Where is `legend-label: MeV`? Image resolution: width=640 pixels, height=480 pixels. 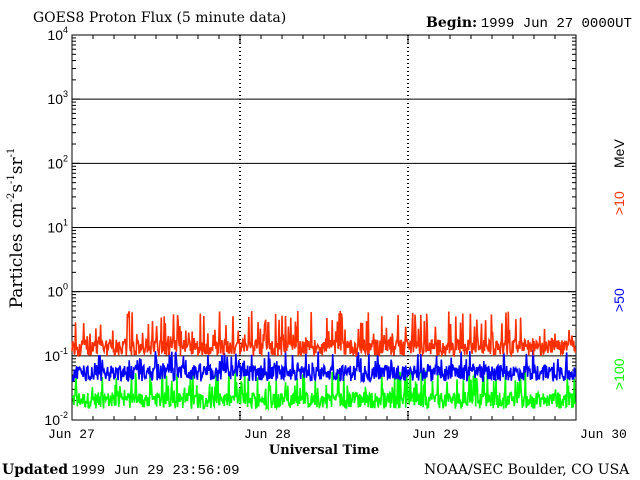
legend-label: MeV is located at coordinates (619, 153).